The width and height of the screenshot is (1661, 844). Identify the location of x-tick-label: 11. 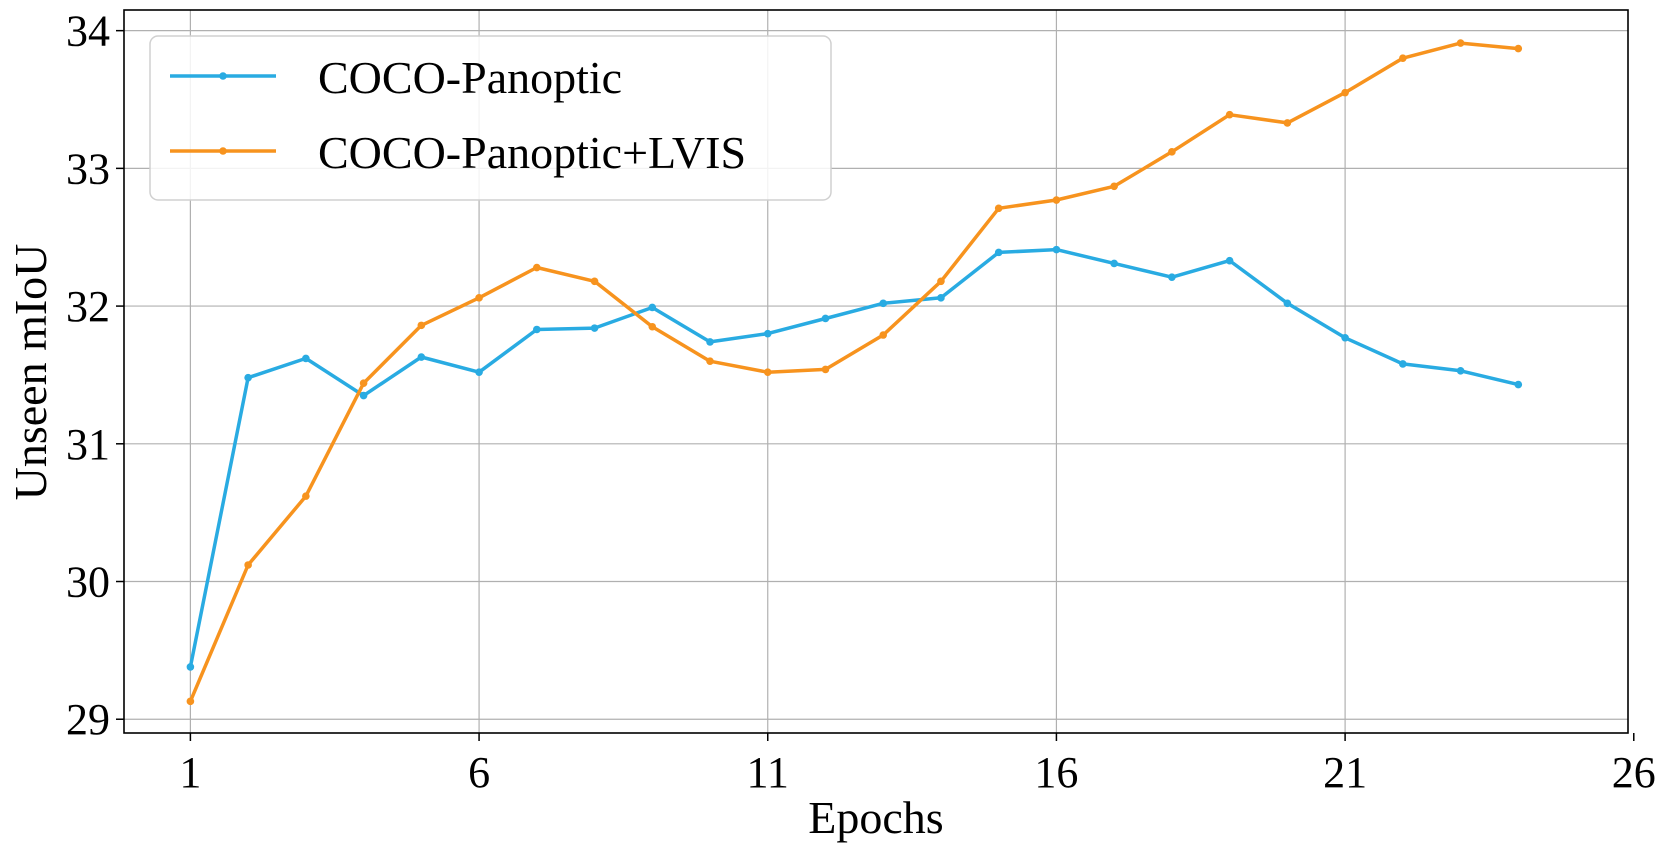
(768, 772).